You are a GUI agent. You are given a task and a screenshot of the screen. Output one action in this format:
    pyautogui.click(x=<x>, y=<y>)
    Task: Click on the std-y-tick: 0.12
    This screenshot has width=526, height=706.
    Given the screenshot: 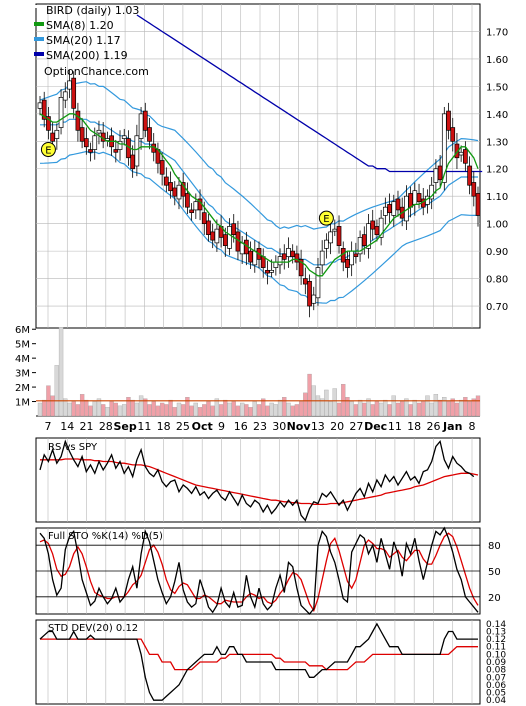 What is the action you would take?
    pyautogui.click(x=496, y=640)
    